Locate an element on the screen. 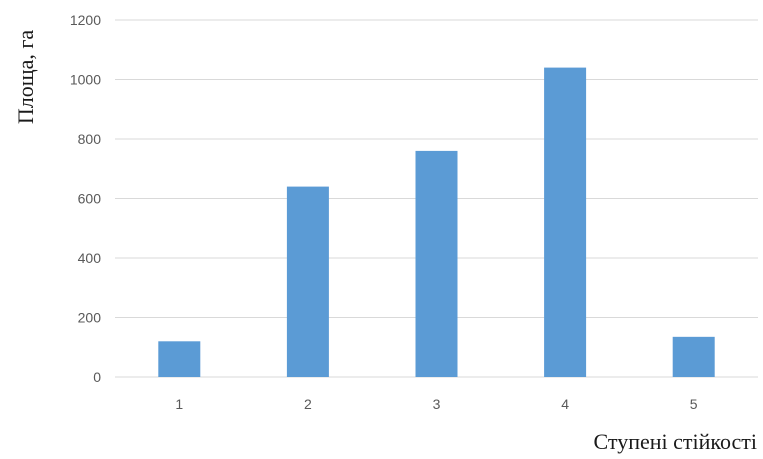 This screenshot has width=763, height=459. y-tick-label: 400 is located at coordinates (90, 258).